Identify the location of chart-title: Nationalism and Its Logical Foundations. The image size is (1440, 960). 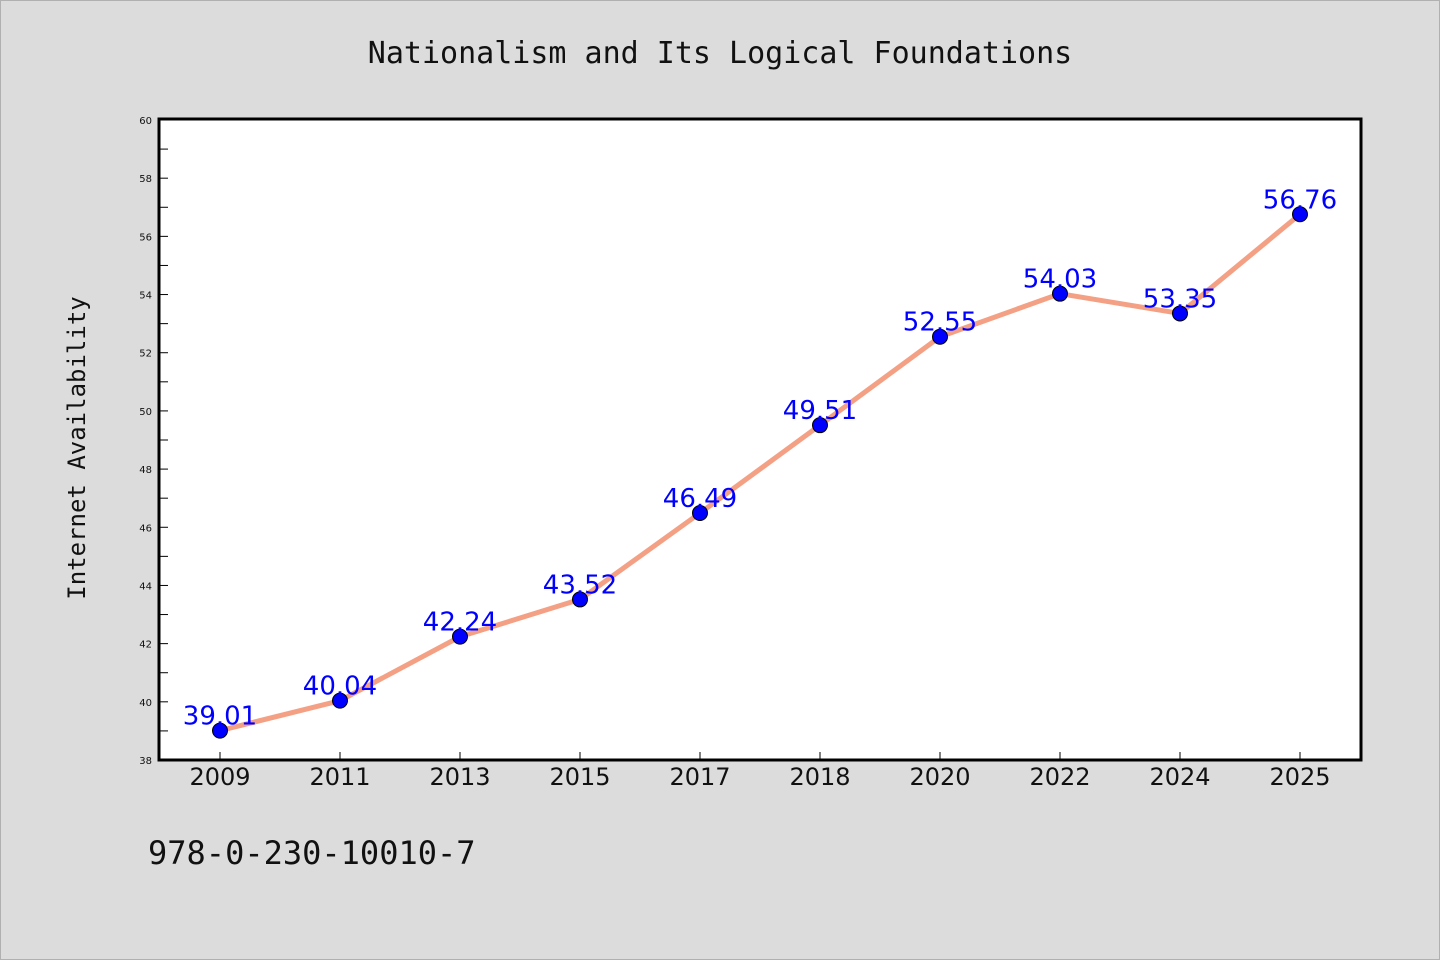
(720, 53).